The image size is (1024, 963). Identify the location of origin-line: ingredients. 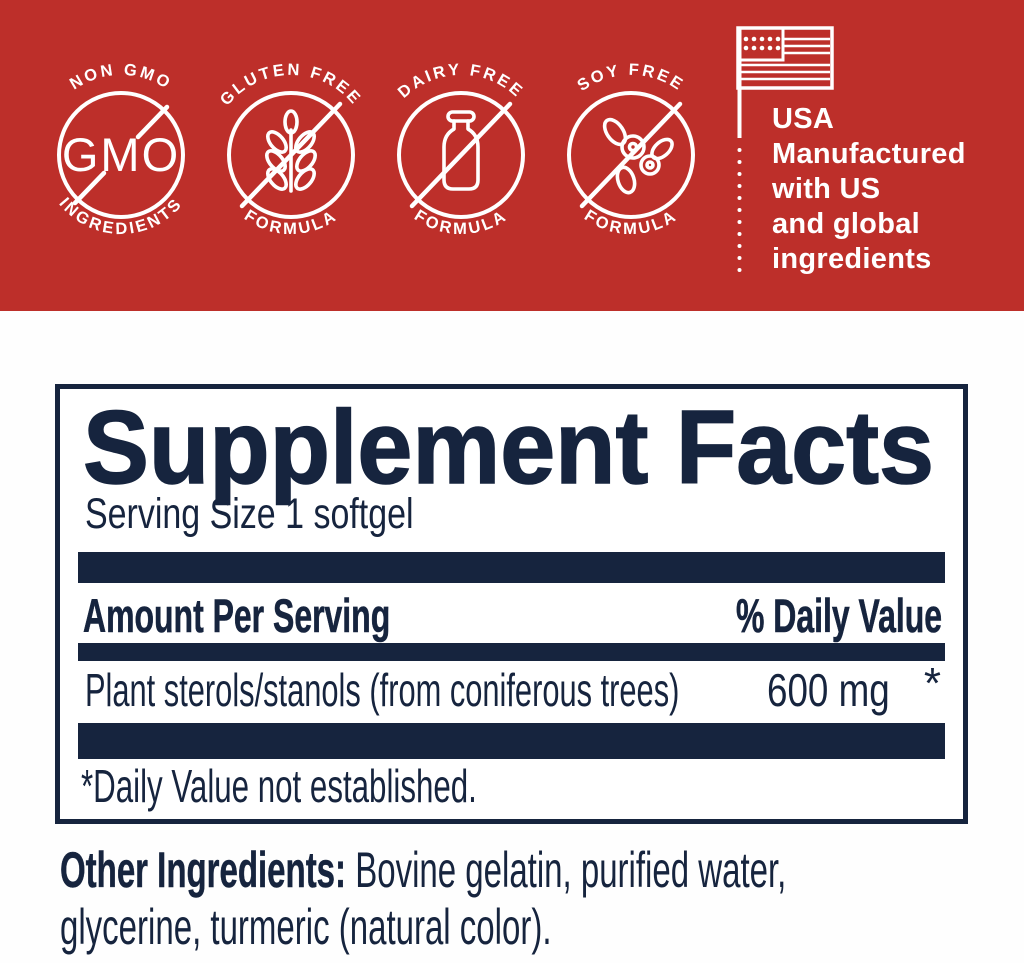
(852, 259).